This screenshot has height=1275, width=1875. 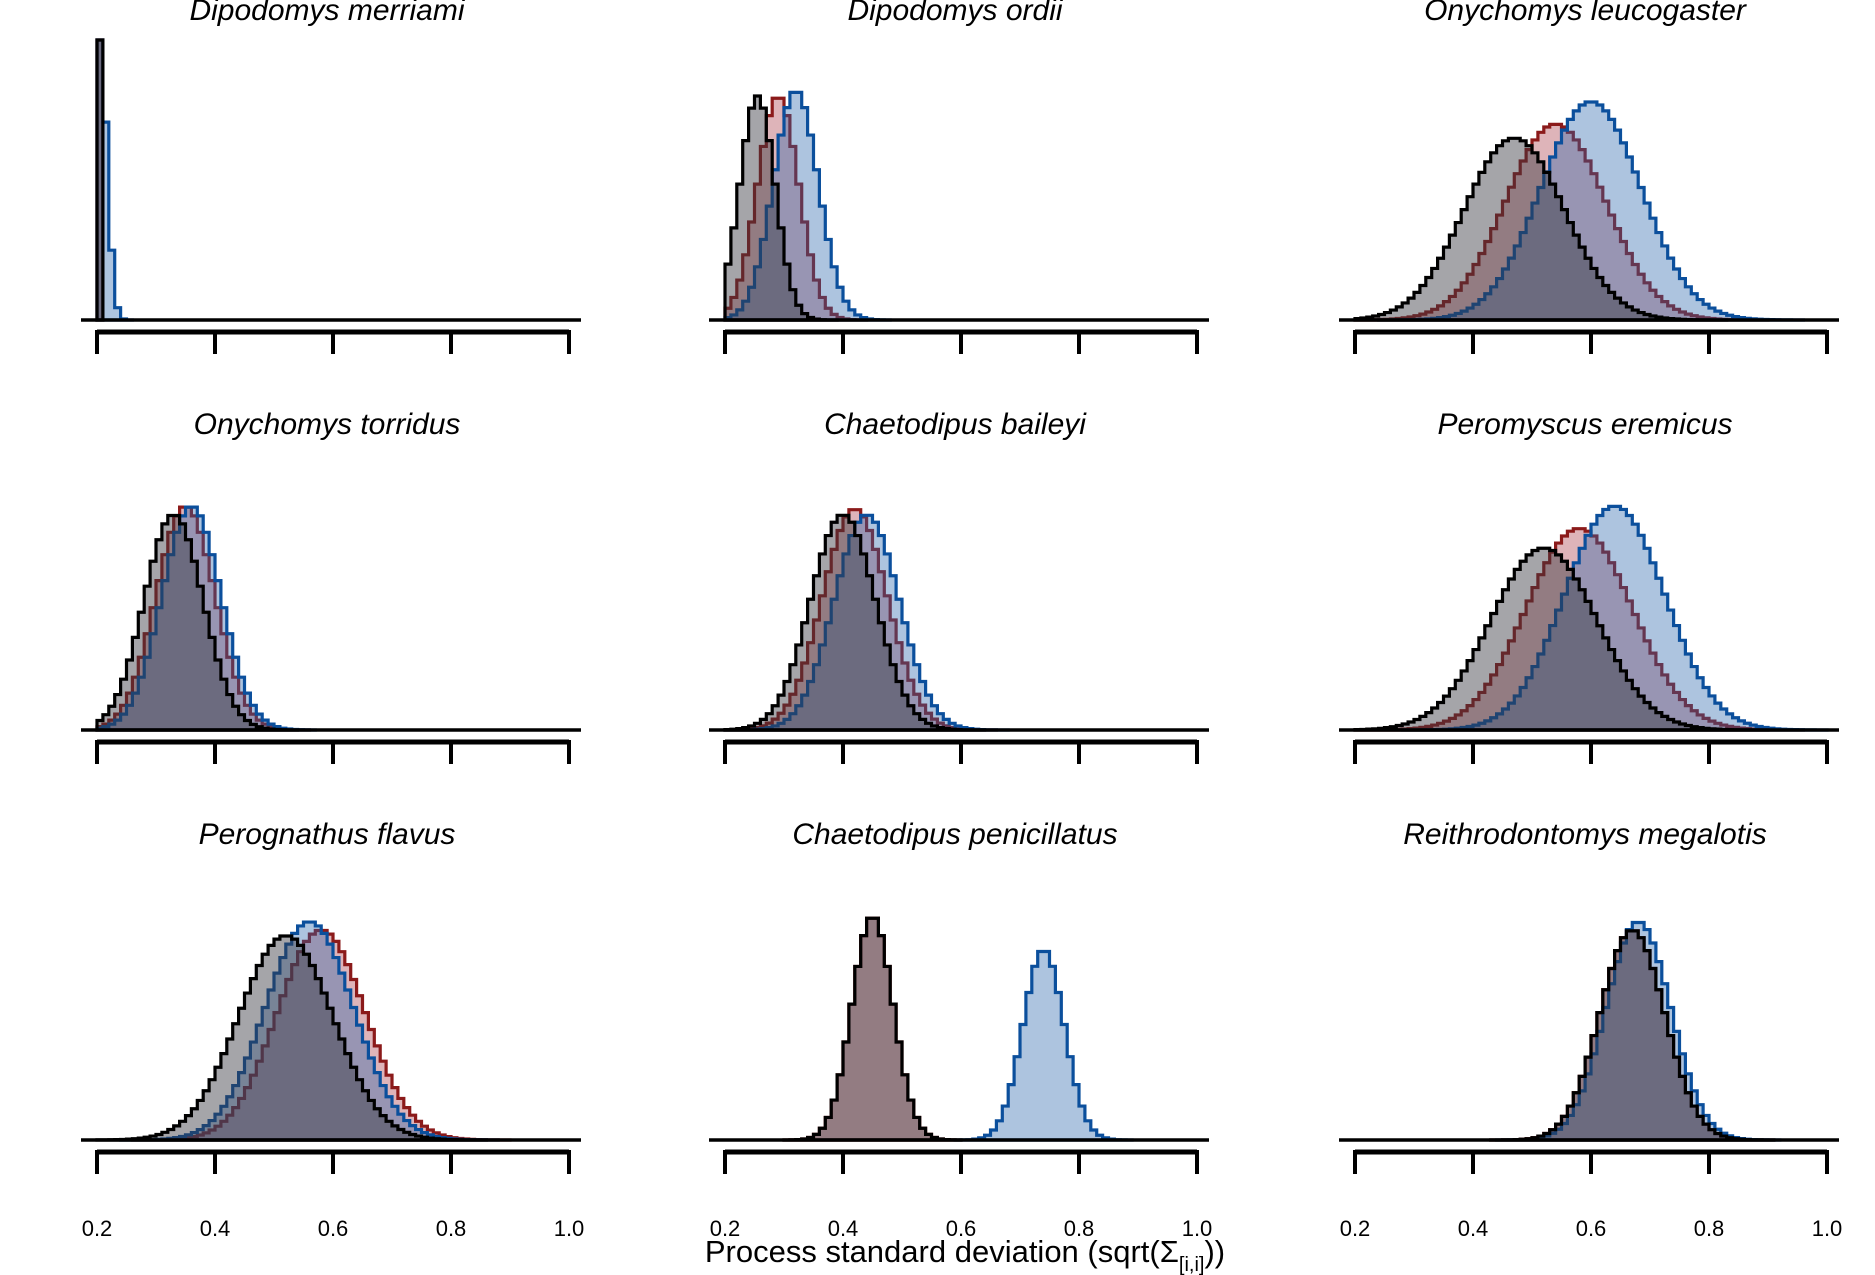 What do you see at coordinates (1585, 13) in the screenshot?
I see `panel-title: Onychomys leucogaster` at bounding box center [1585, 13].